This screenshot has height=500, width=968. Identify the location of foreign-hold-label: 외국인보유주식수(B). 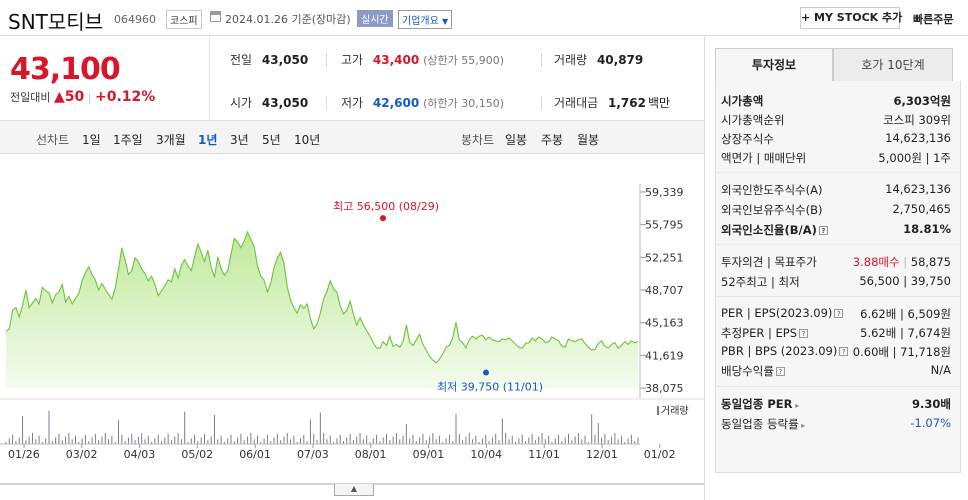
(772, 210).